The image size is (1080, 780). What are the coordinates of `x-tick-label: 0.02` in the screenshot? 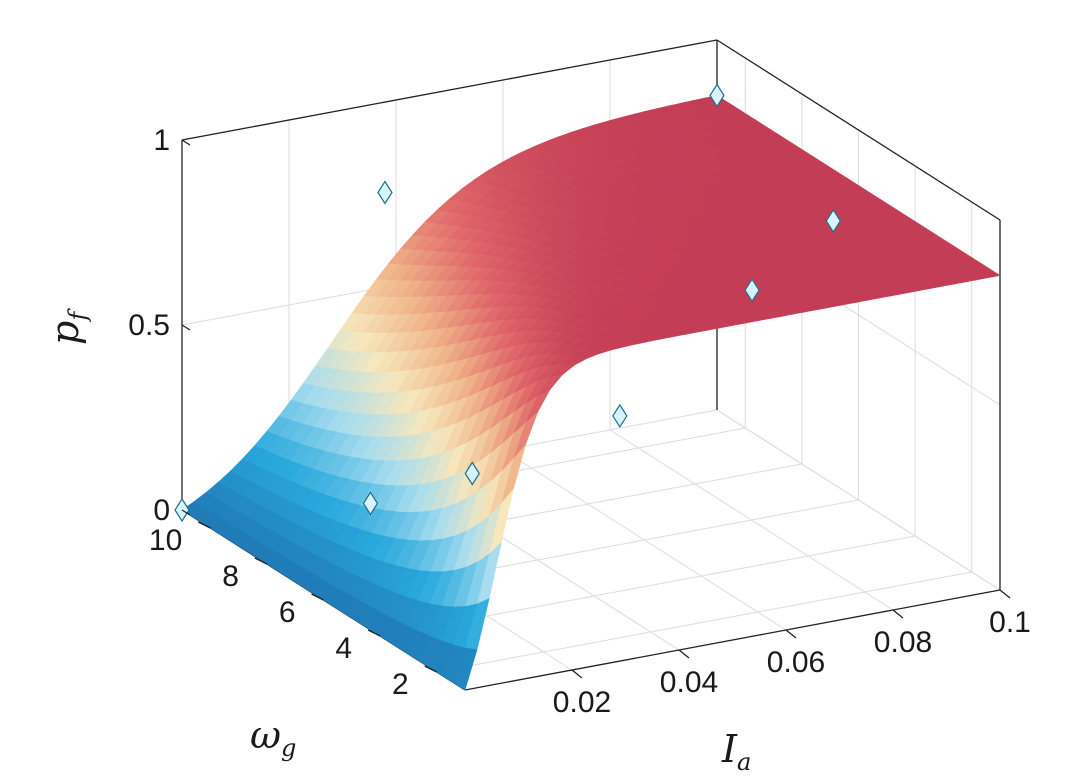 It's located at (582, 702).